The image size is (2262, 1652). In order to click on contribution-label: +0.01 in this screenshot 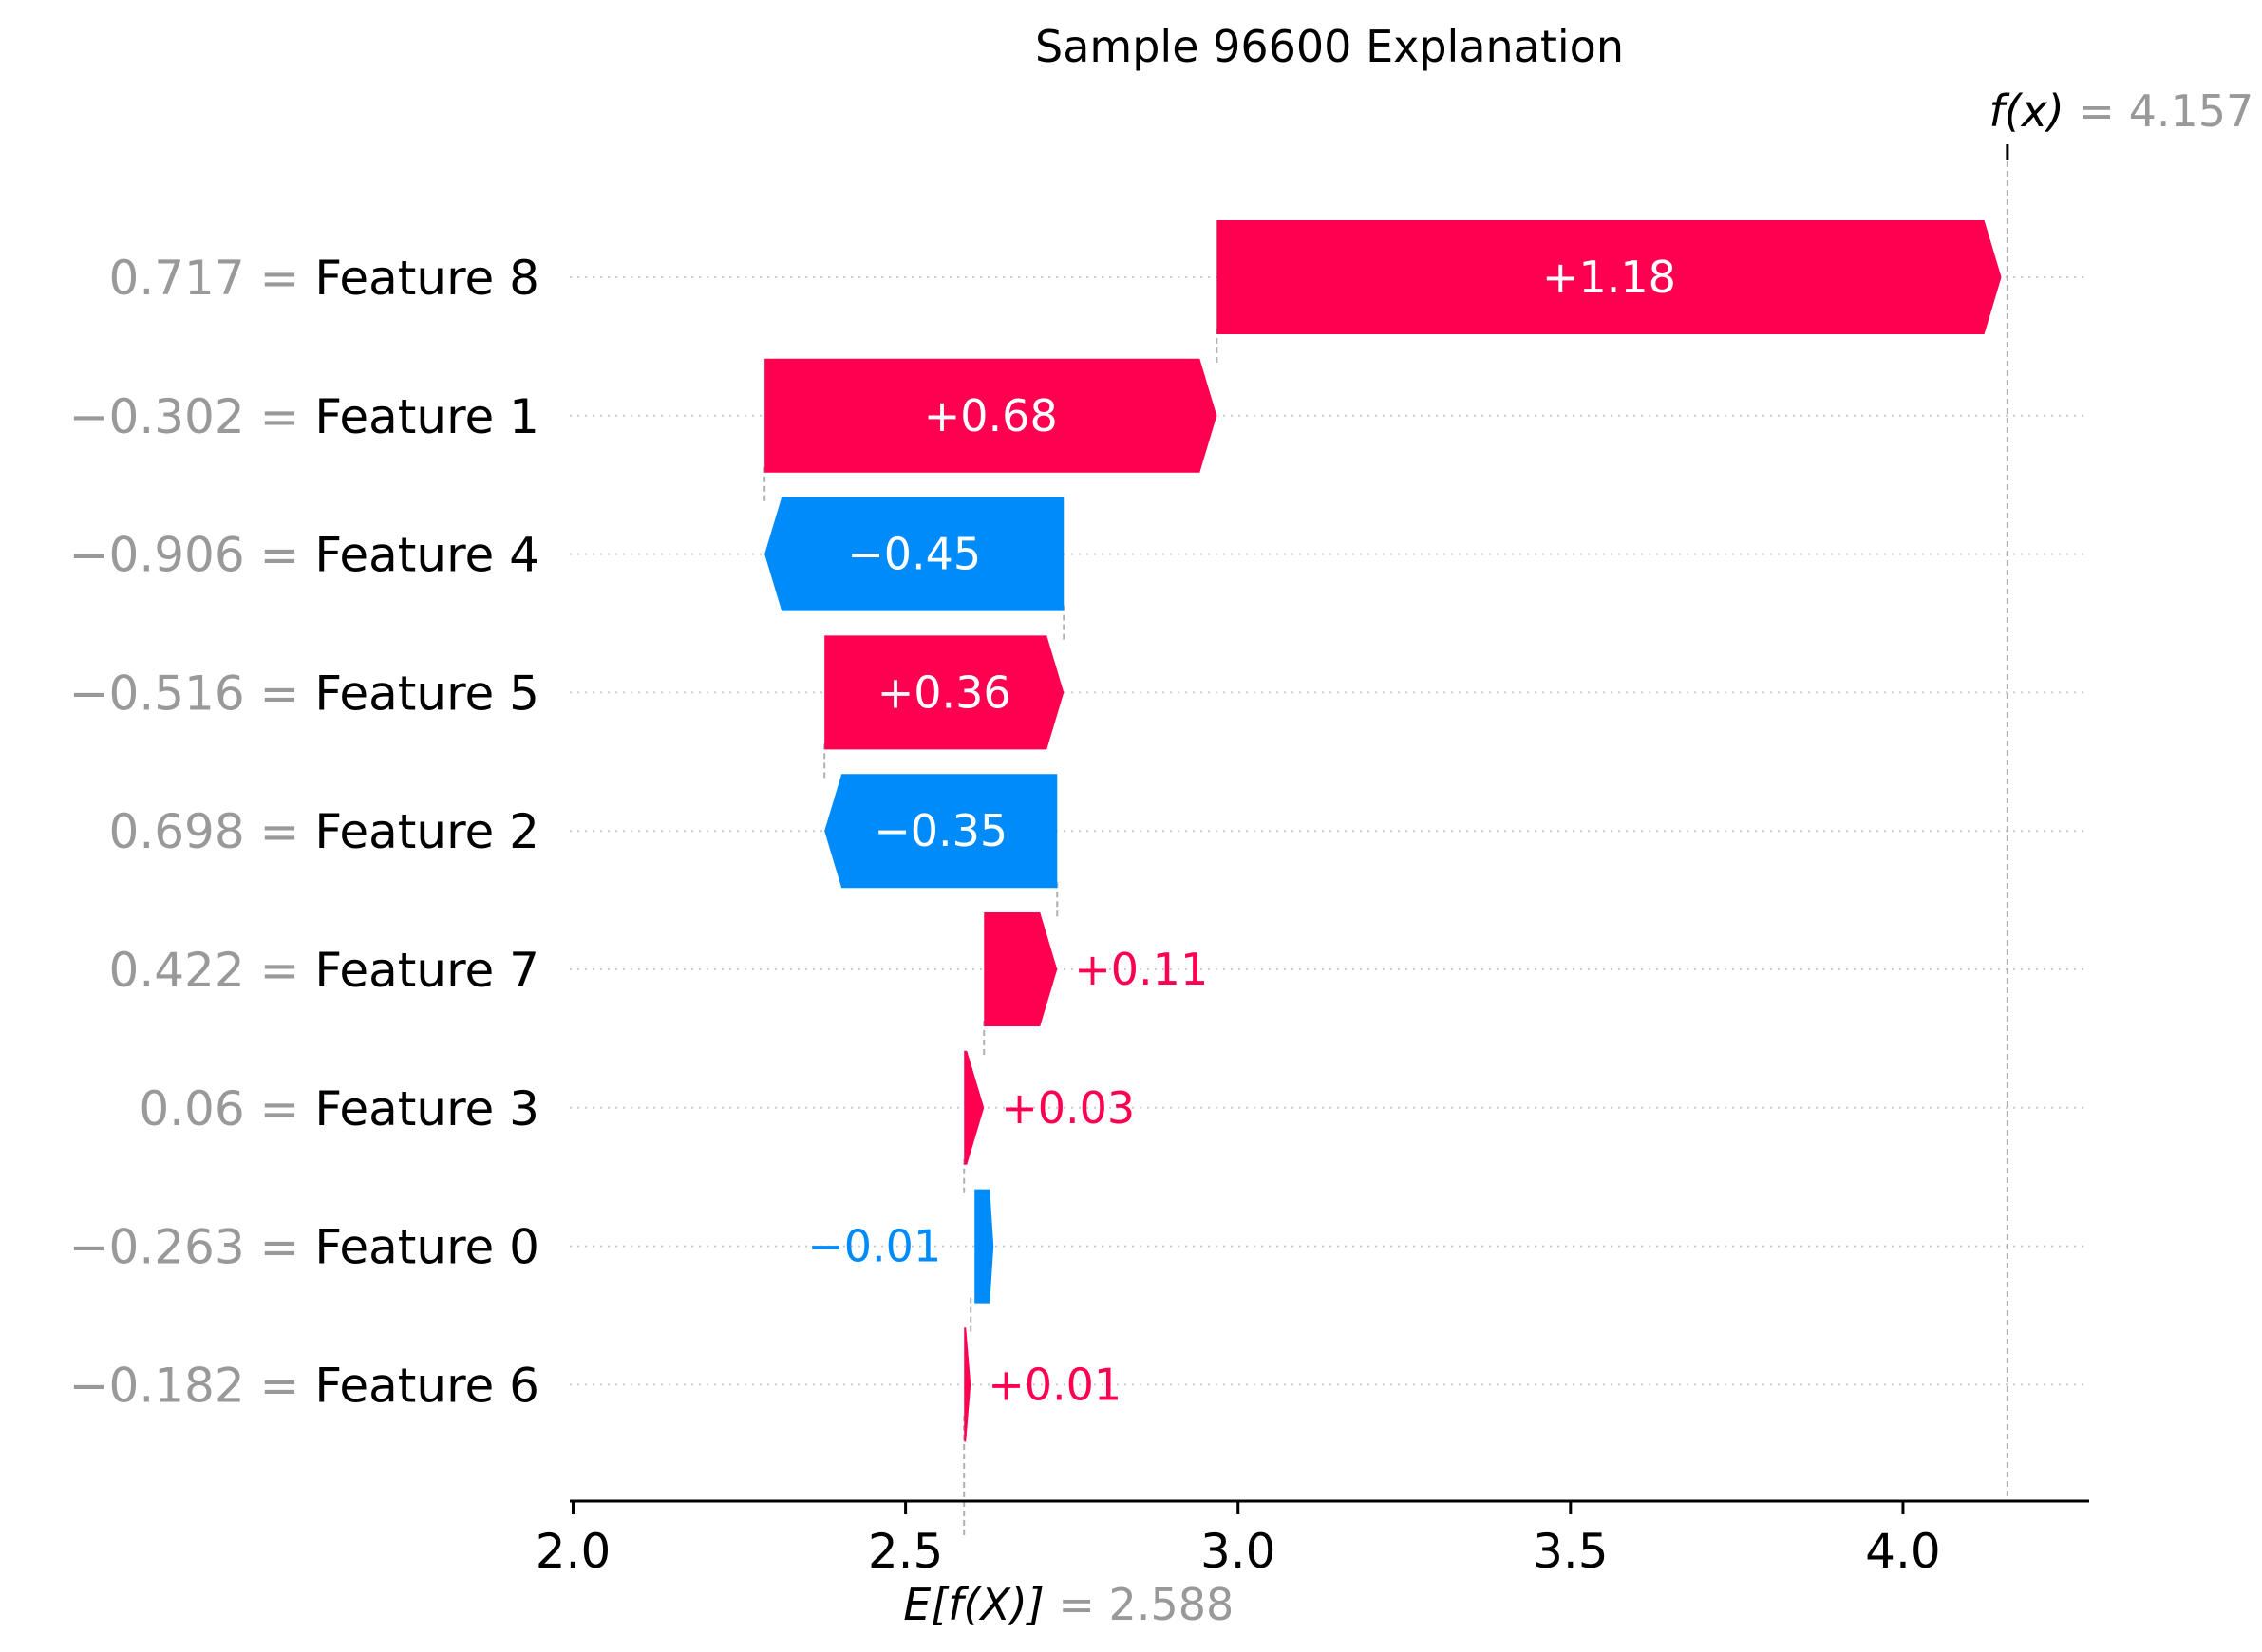, I will do `click(1055, 1384)`.